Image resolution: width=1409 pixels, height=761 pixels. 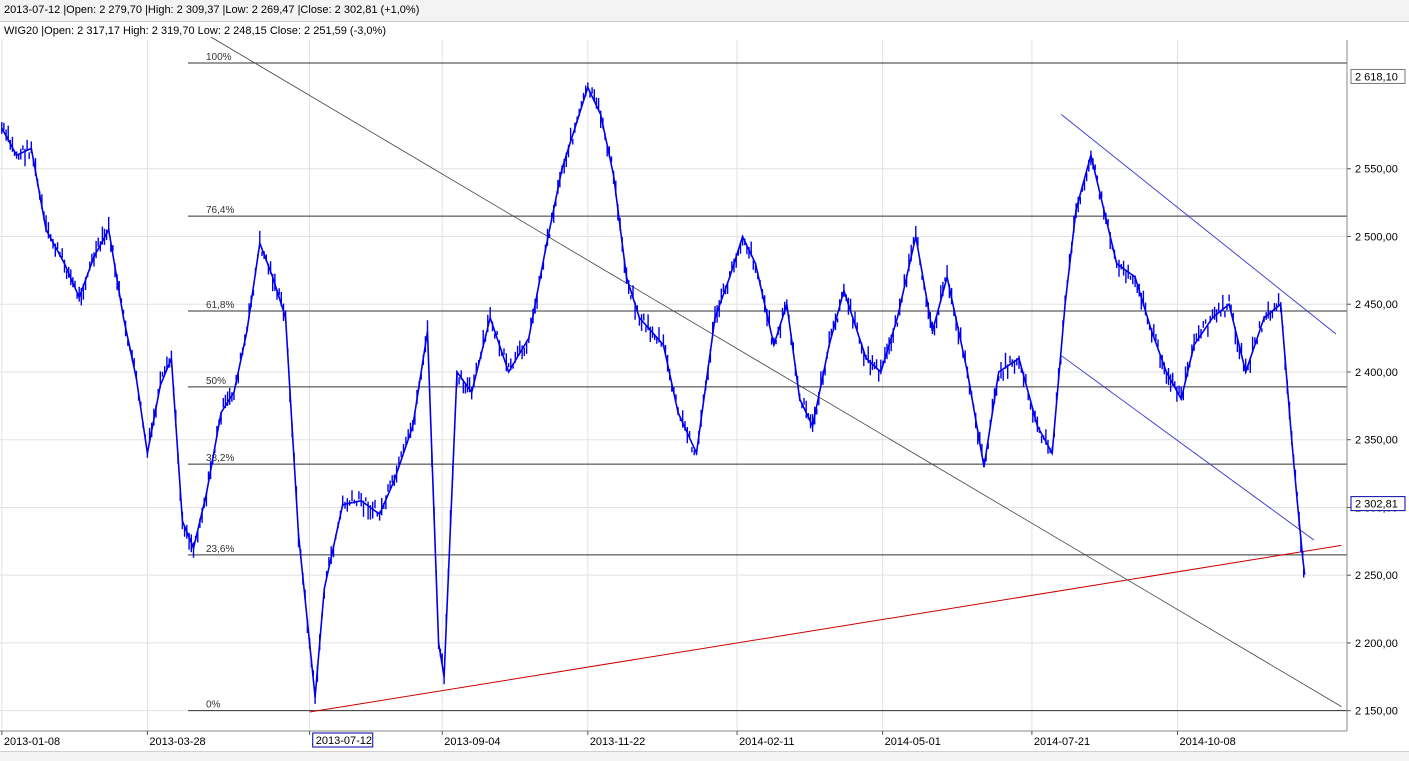 What do you see at coordinates (1376, 441) in the screenshot?
I see `y-tick-label: 2 350,00` at bounding box center [1376, 441].